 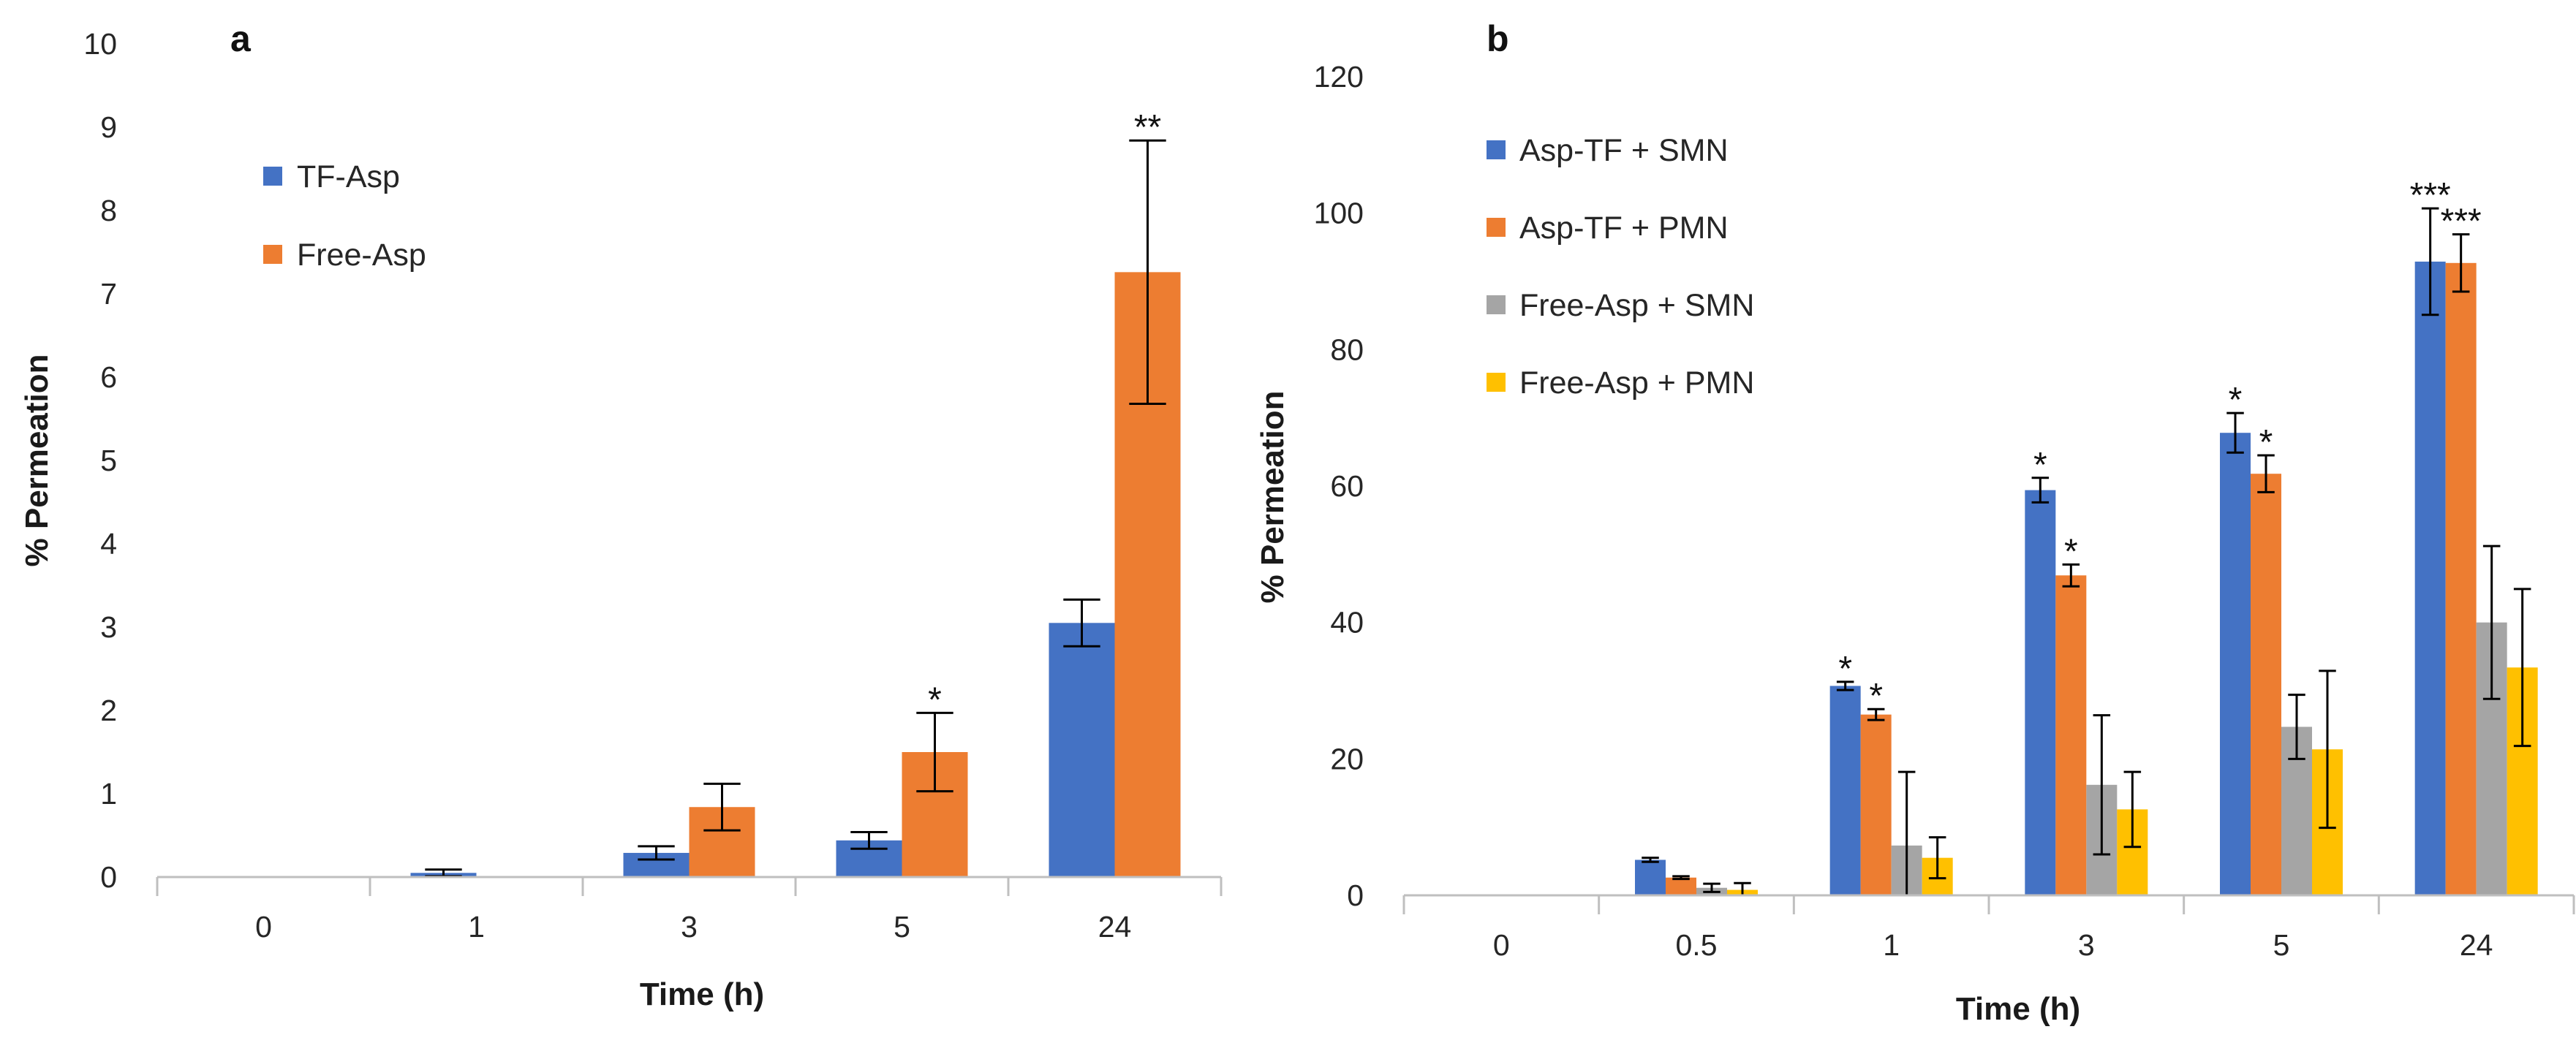 I want to click on panel-b-y-ticks: 0 20 40 60 80 100 120, so click(x=1339, y=486).